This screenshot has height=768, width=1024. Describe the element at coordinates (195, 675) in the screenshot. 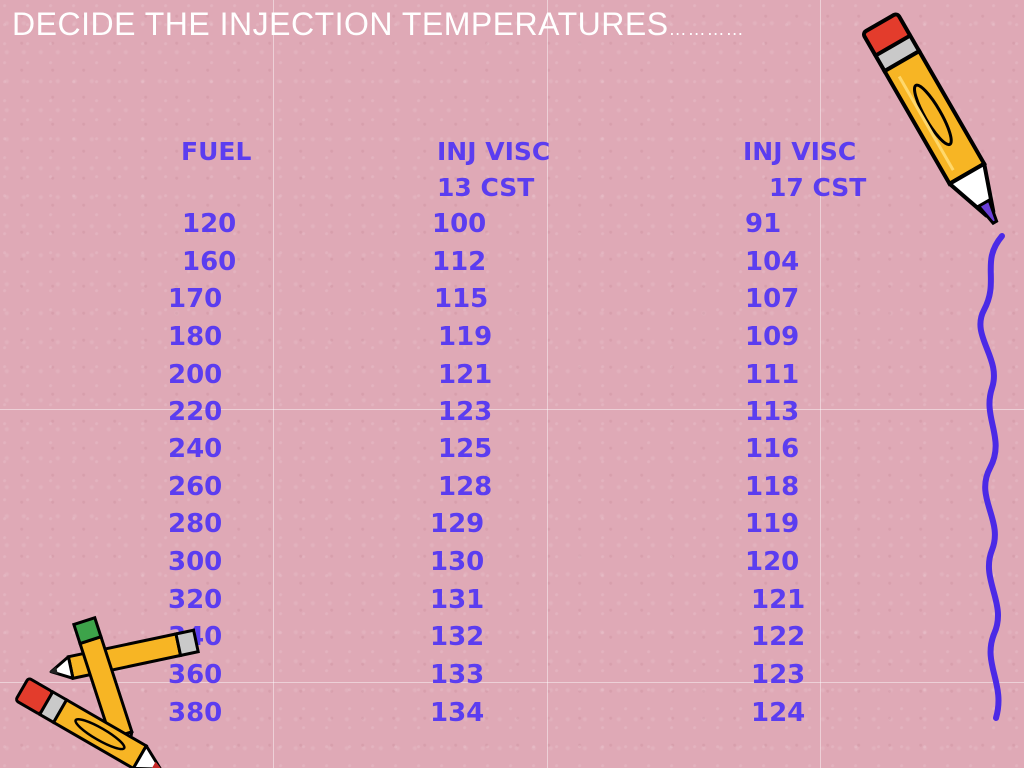

I see `cell-fuel: 360` at that location.